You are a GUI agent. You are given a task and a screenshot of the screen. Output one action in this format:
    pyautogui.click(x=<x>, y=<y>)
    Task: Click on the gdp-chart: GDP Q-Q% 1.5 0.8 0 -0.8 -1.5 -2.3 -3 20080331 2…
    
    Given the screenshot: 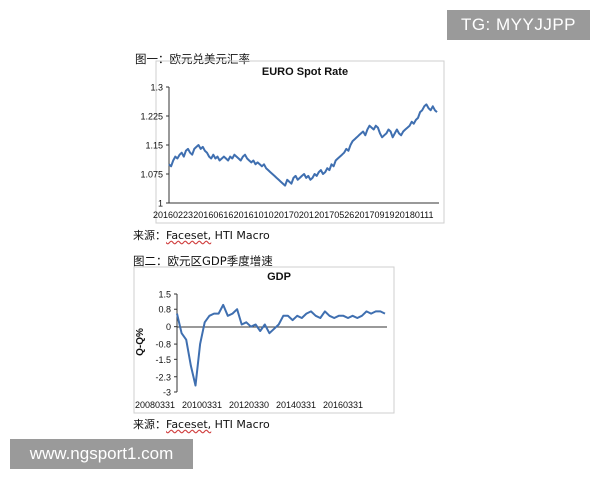 What is the action you would take?
    pyautogui.click(x=264, y=340)
    